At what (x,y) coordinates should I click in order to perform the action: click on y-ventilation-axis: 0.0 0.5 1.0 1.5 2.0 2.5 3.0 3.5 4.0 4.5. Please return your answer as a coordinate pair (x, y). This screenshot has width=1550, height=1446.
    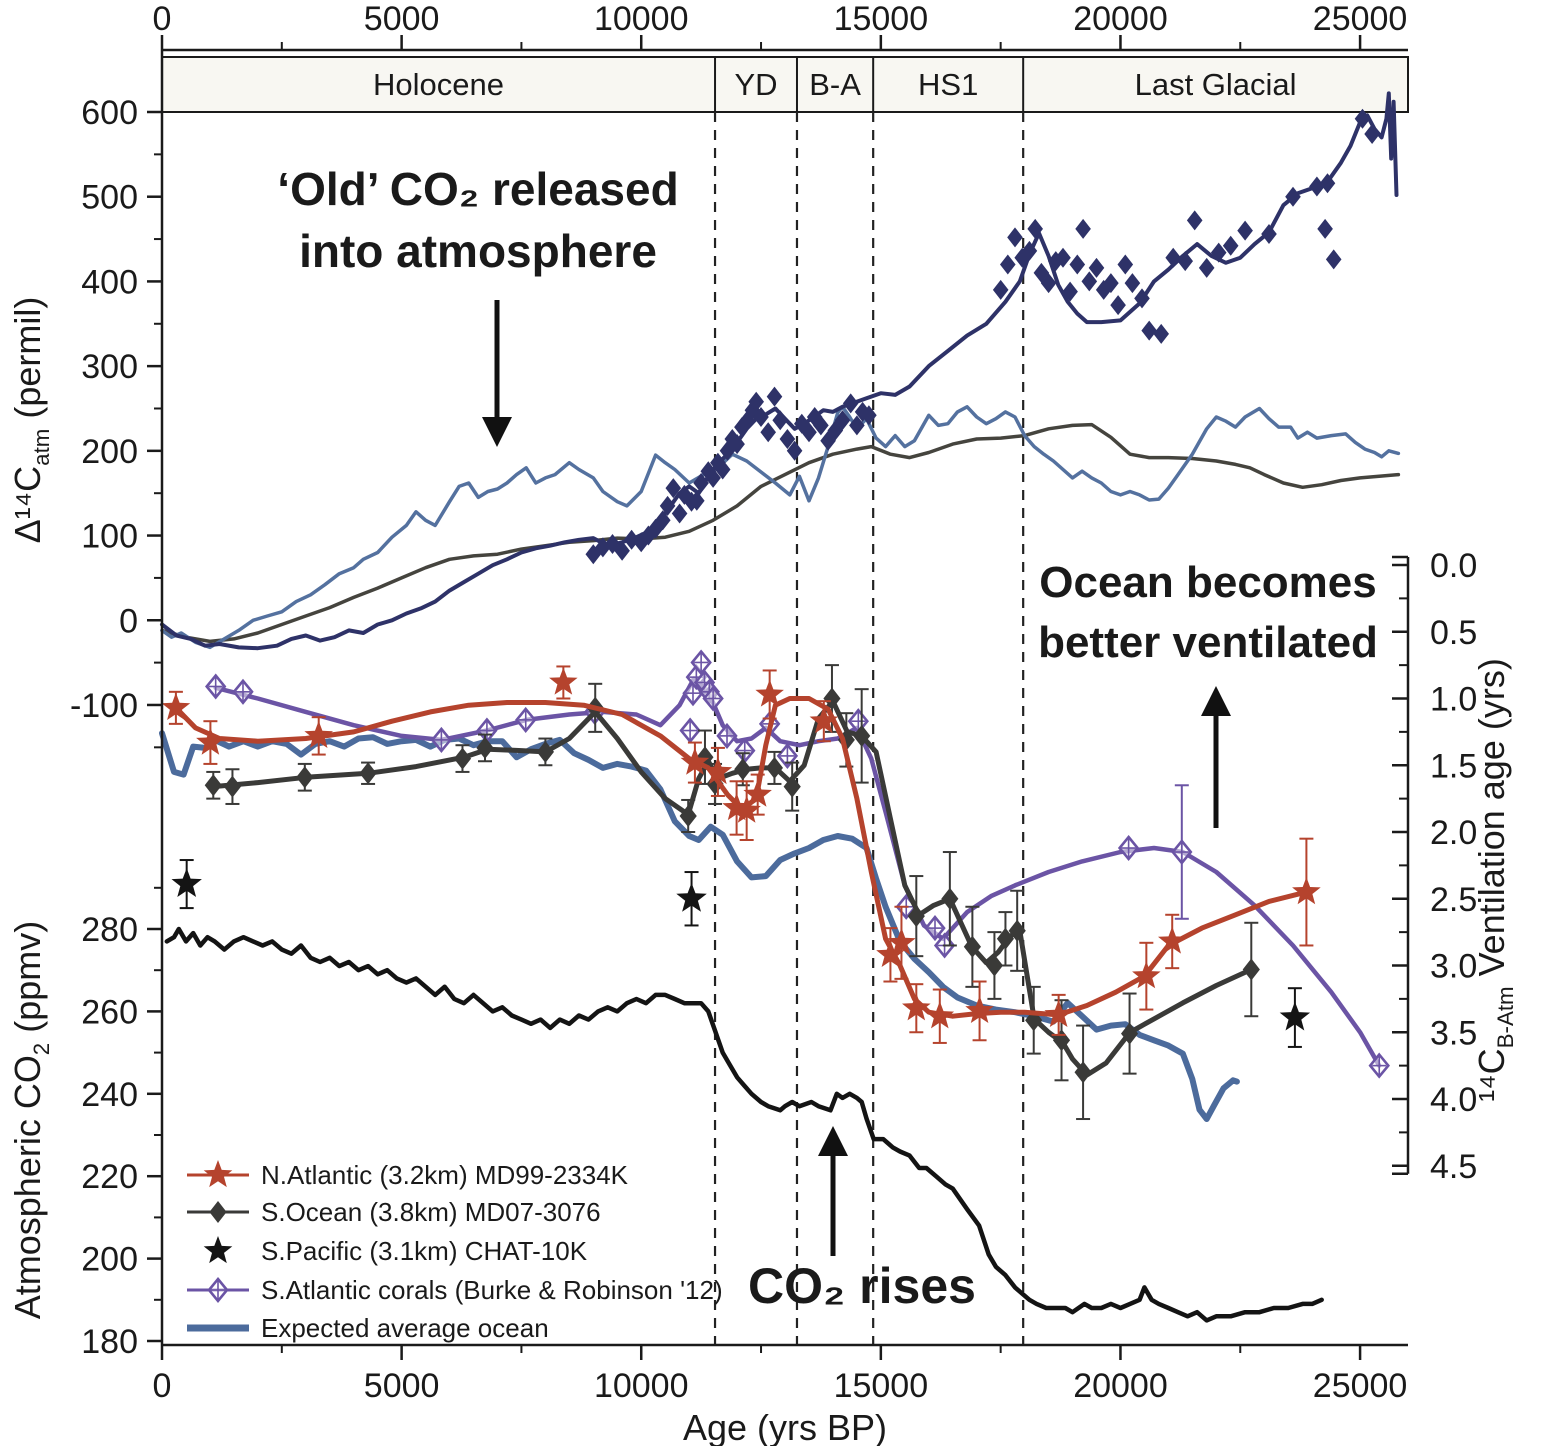
    Looking at the image, I should click on (1434, 866).